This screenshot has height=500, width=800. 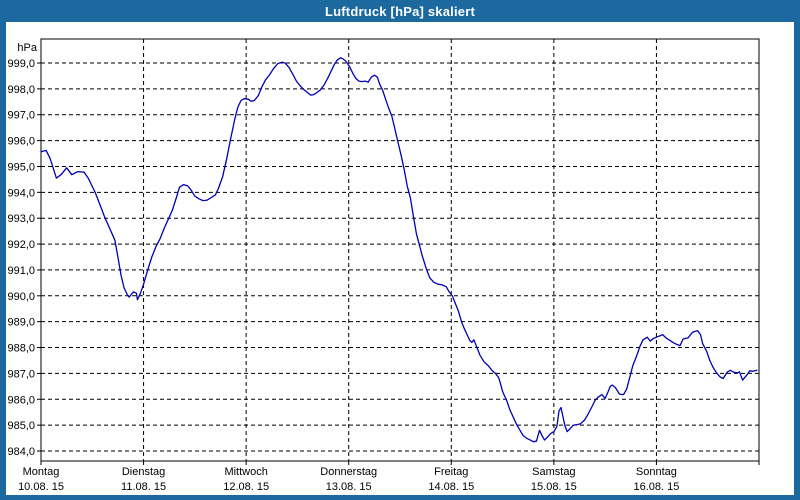 I want to click on x-tick-label-day: Montag, so click(x=41, y=472).